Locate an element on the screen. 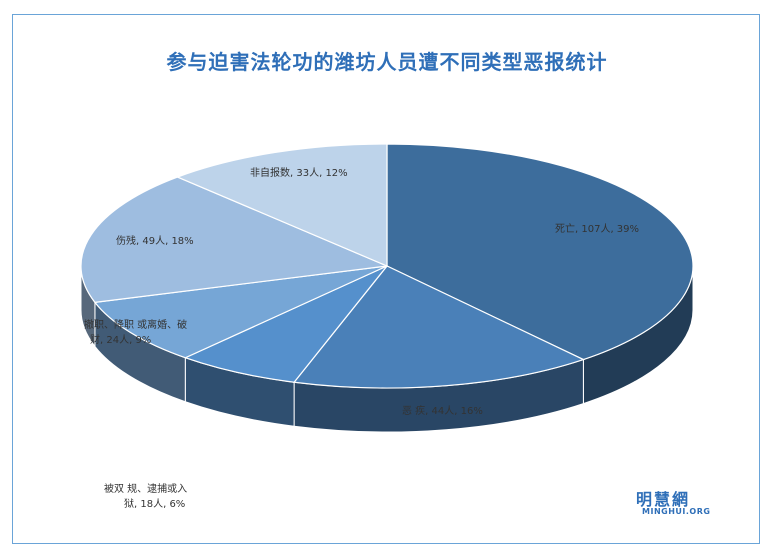 This screenshot has height=557, width=774. slice-label-arrest-line2: 狱, 18人, 6% is located at coordinates (155, 504).